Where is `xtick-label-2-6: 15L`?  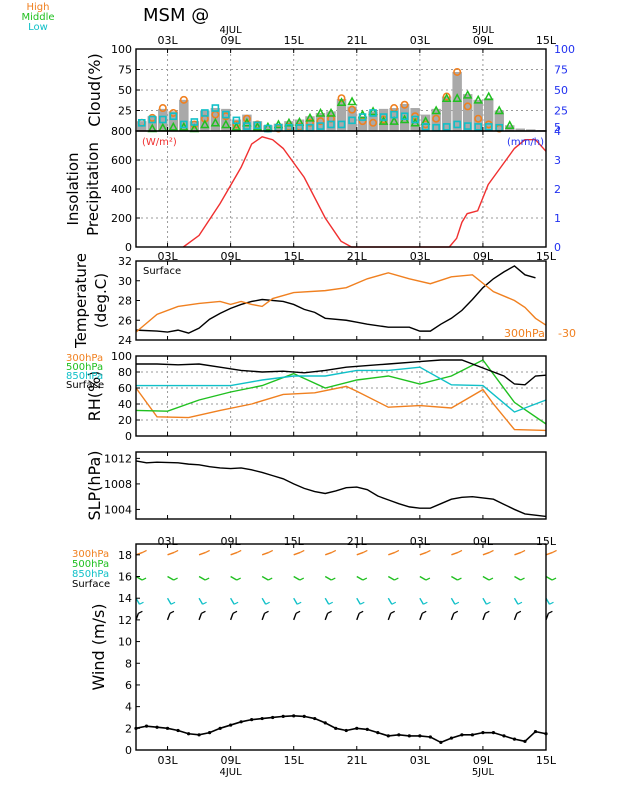 xtick-label-2-6: 15L is located at coordinates (546, 541).